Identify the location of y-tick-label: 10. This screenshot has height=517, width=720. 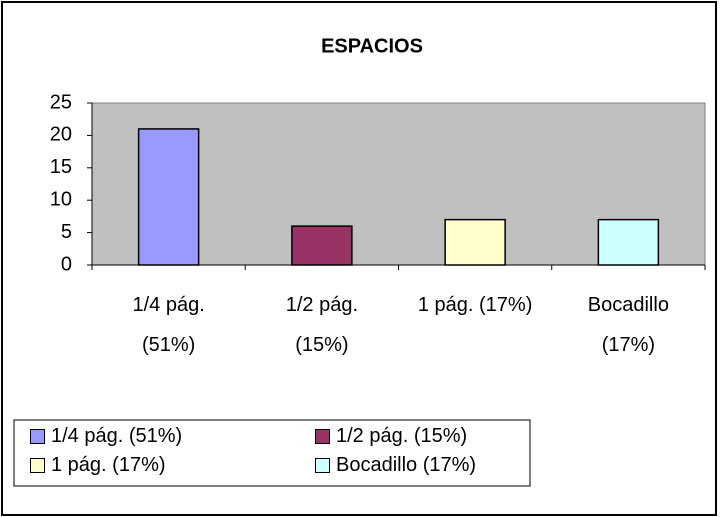
(61, 199).